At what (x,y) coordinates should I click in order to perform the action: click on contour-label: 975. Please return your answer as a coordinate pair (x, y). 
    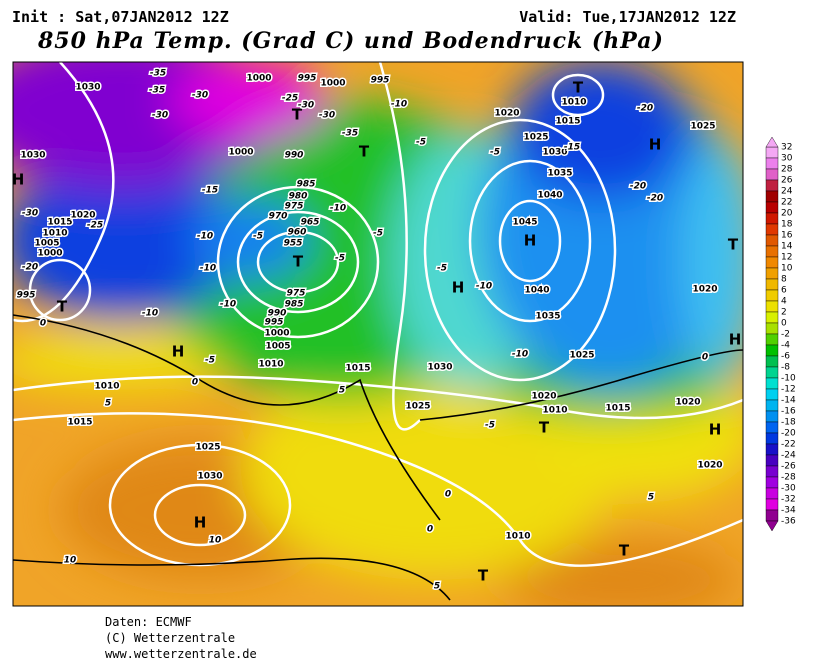
    Looking at the image, I should click on (294, 207).